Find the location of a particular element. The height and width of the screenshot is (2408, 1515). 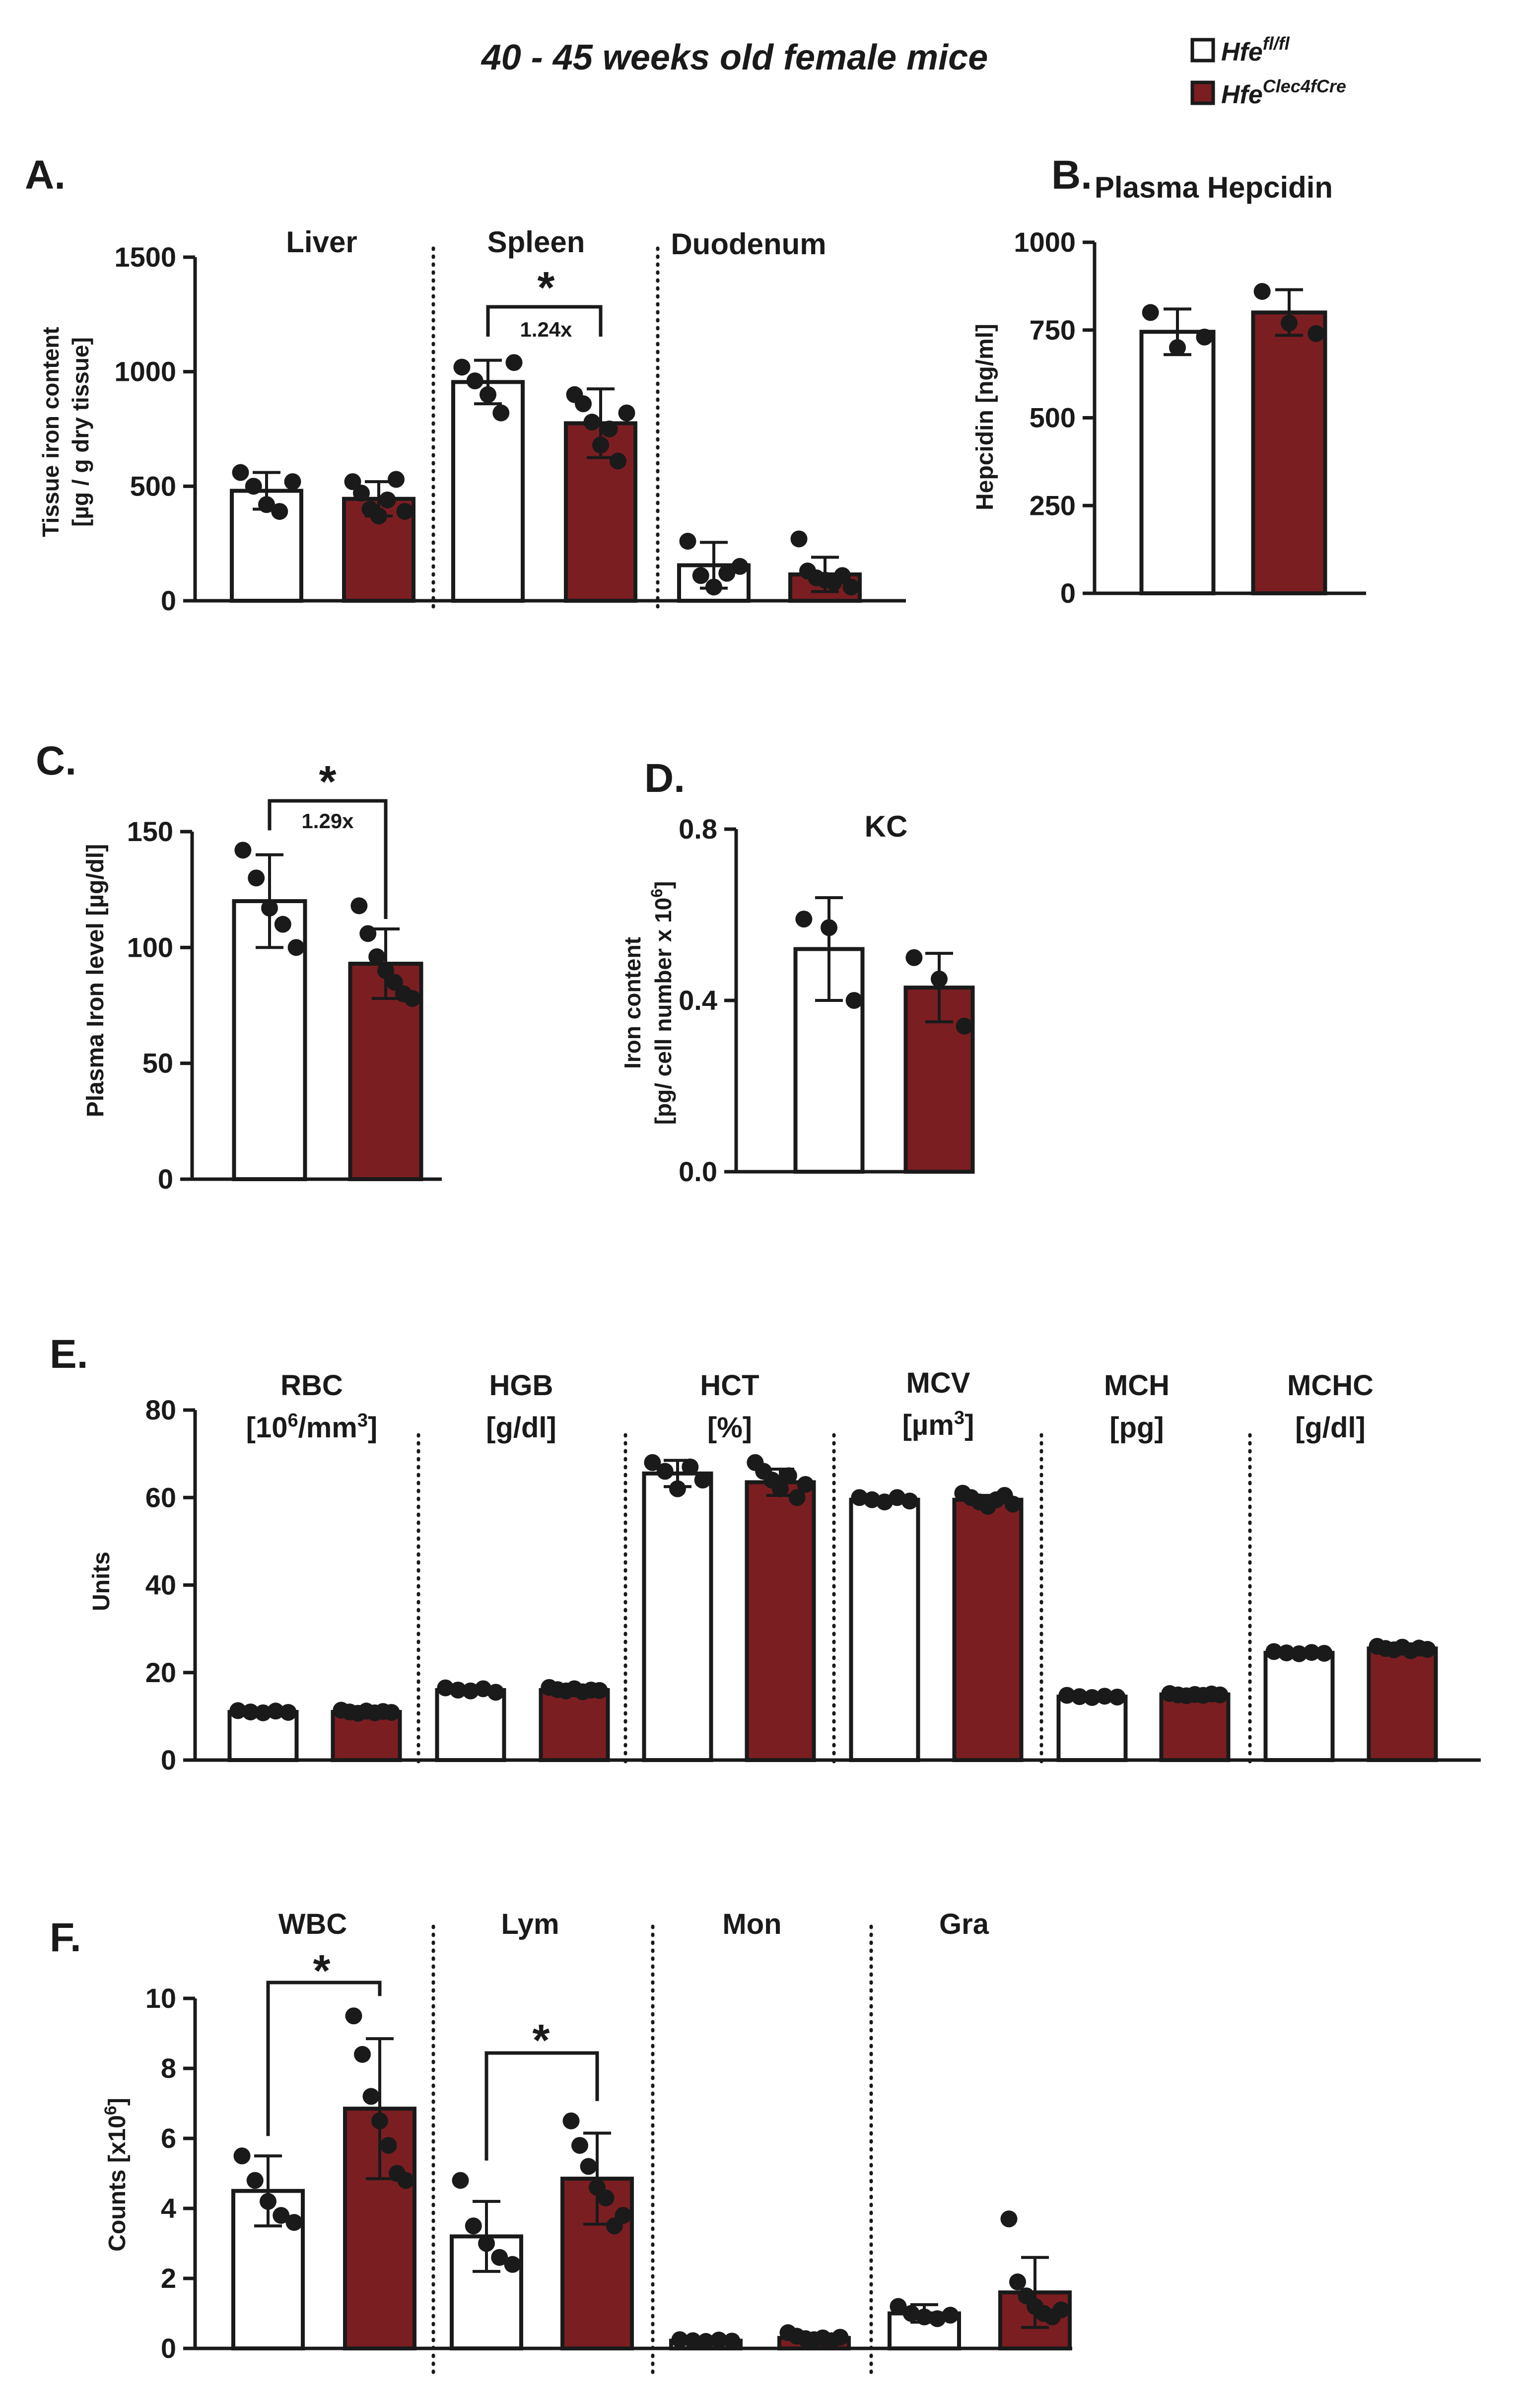

panel-b-ytick-label: 500 is located at coordinates (1053, 417).